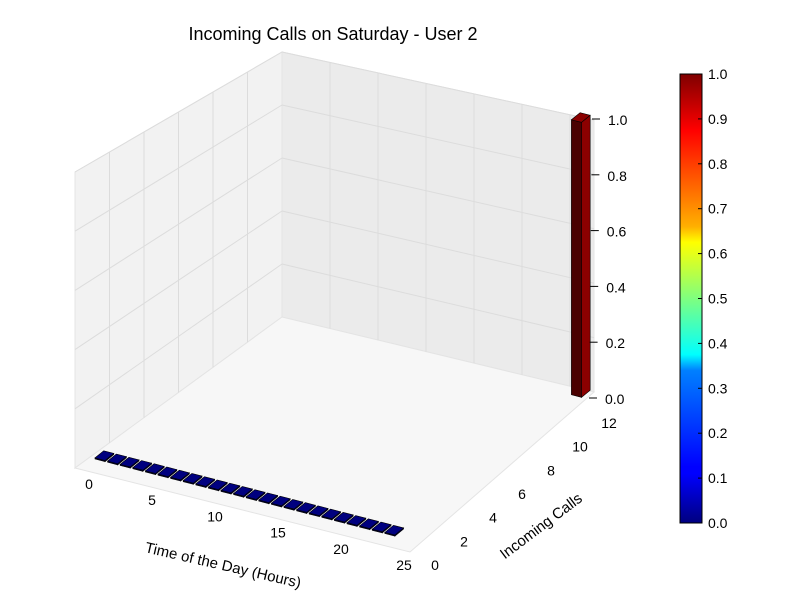 The width and height of the screenshot is (800, 600). What do you see at coordinates (404, 565) in the screenshot?
I see `x-tick-label: 25` at bounding box center [404, 565].